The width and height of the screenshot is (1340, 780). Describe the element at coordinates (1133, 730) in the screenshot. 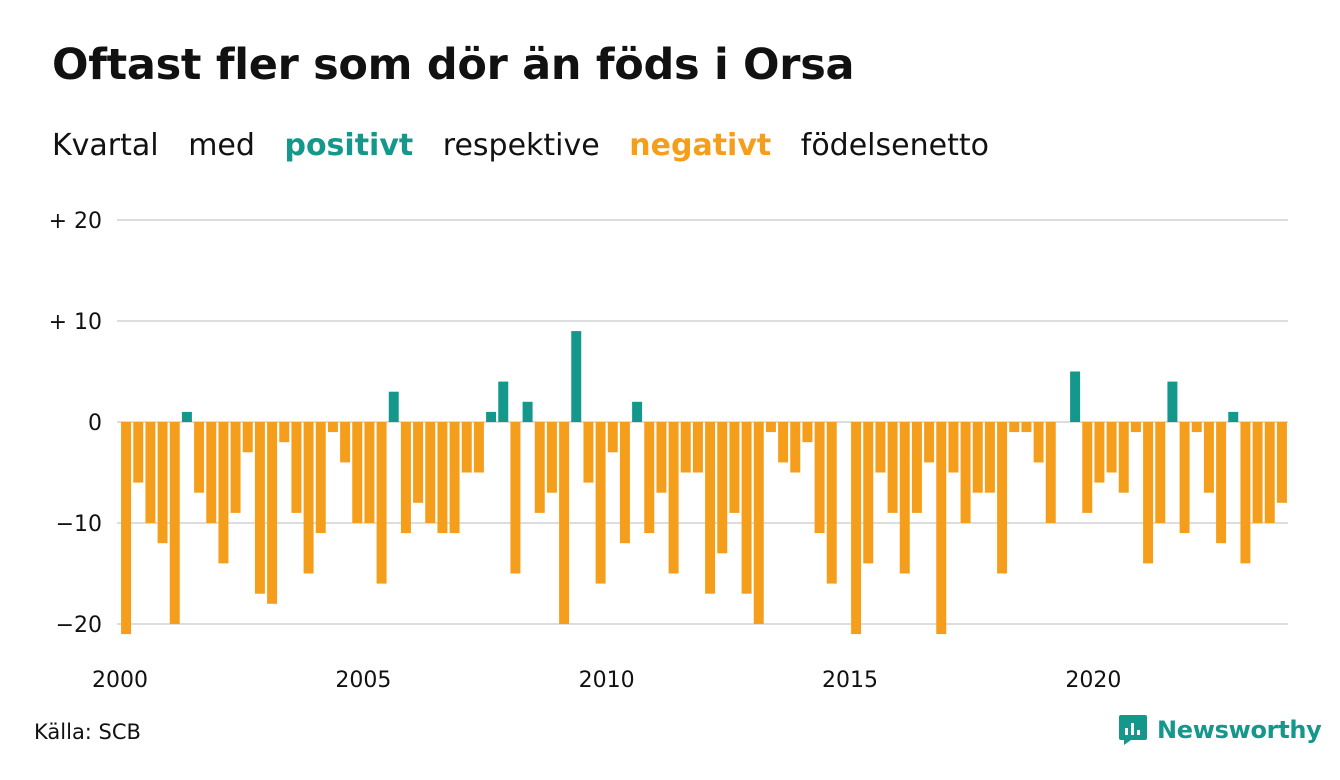

I see `newsworthy-logo-icon` at that location.